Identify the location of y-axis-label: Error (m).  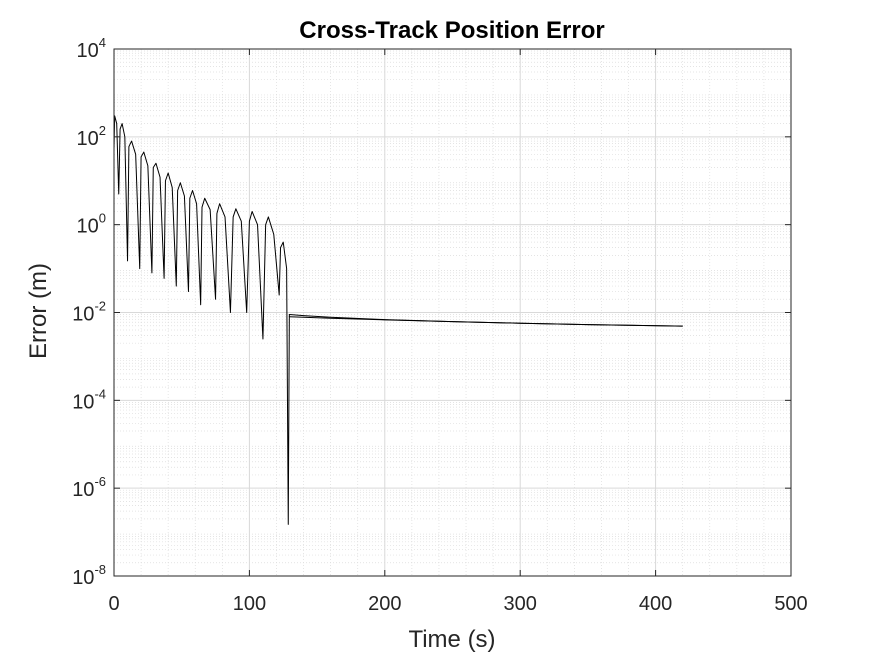
(38, 311).